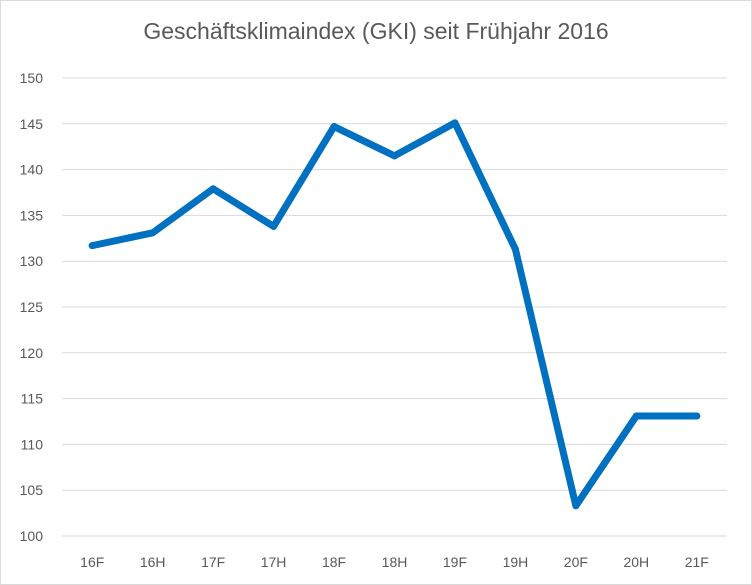 The height and width of the screenshot is (585, 752). What do you see at coordinates (636, 562) in the screenshot?
I see `x-tick-label: 20H` at bounding box center [636, 562].